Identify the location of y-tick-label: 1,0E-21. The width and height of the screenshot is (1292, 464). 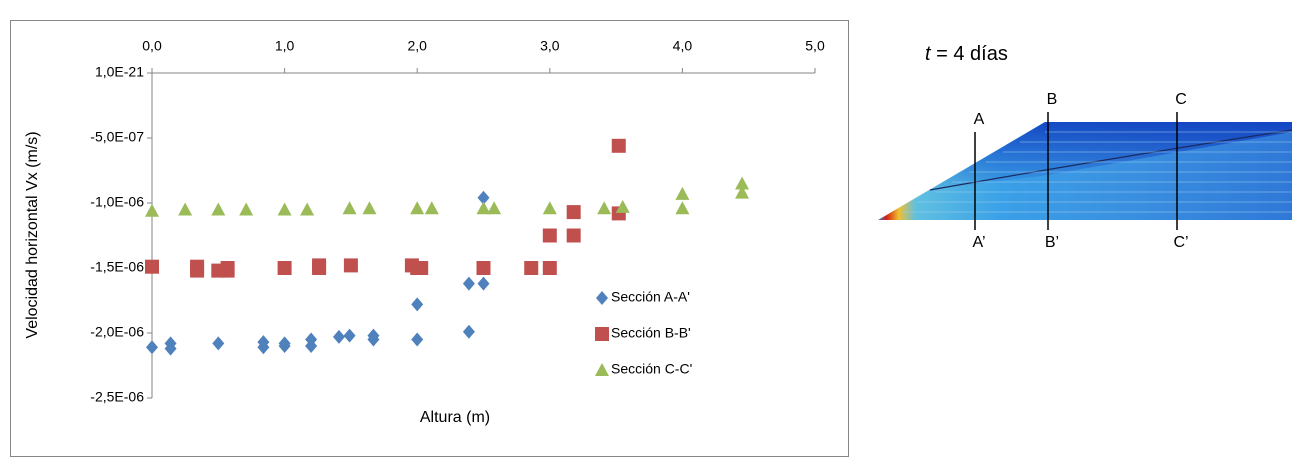
(119, 72).